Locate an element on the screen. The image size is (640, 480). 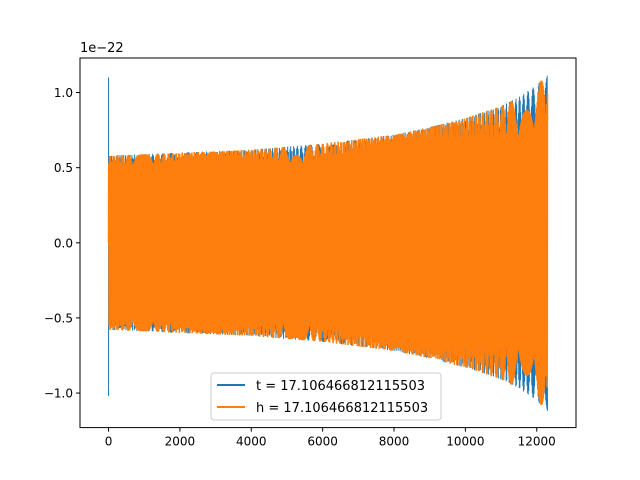
x-tick-label: 12000 is located at coordinates (537, 442).